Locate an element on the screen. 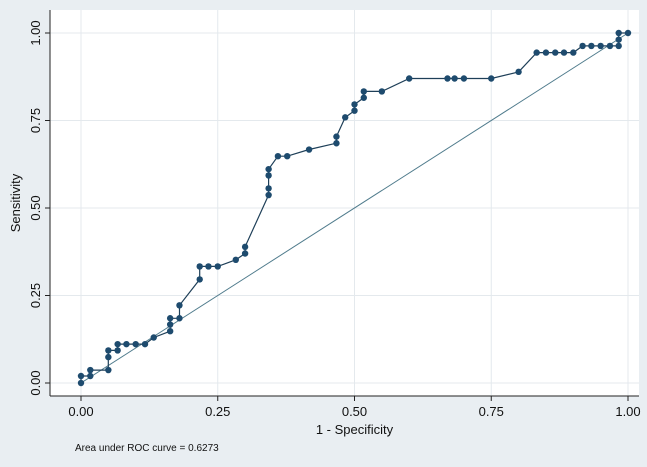 The image size is (647, 467). x-tick-label: 0.25 is located at coordinates (217, 411).